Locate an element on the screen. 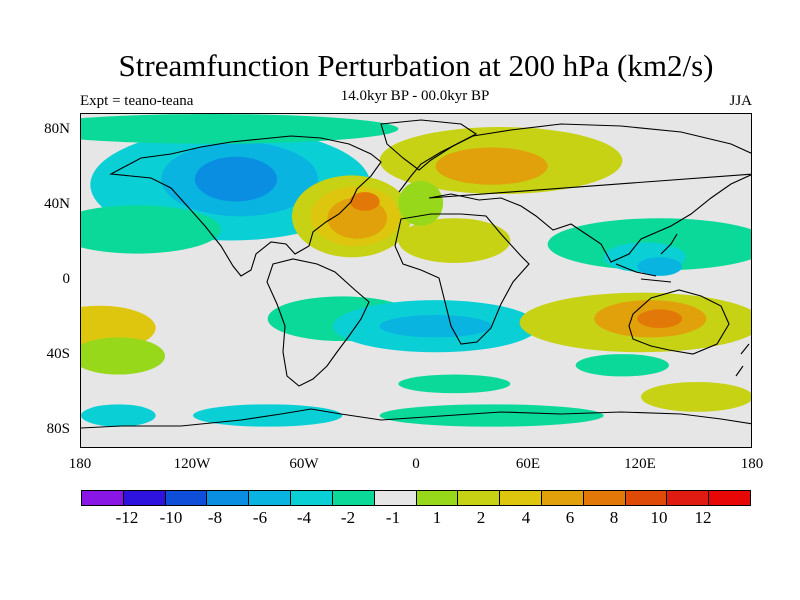 This screenshot has width=800, height=600. season-label: JJA is located at coordinates (740, 101).